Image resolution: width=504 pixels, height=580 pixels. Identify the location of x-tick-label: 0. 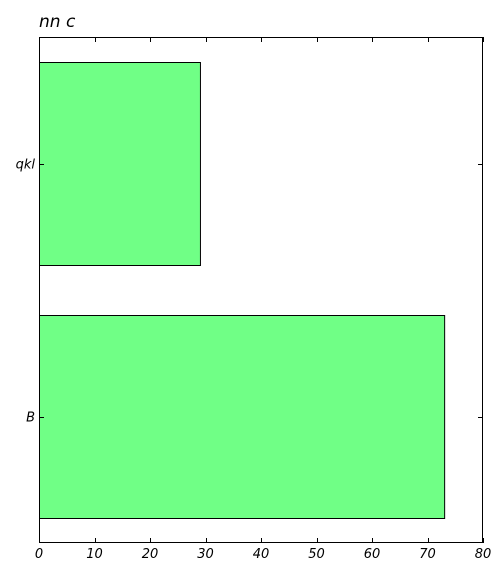
(39, 554).